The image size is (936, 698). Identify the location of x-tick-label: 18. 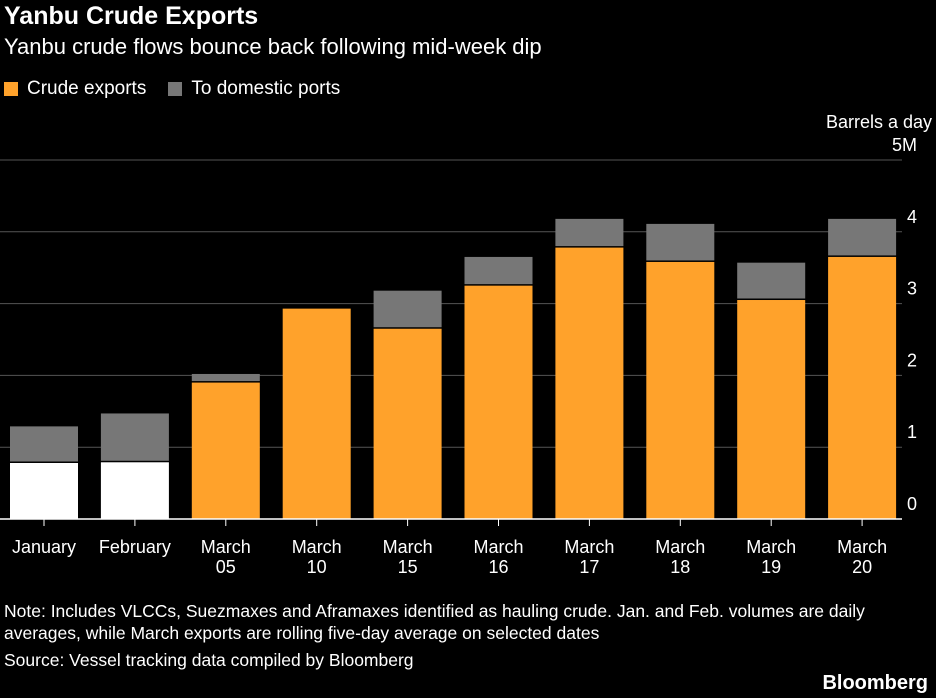
(680, 567).